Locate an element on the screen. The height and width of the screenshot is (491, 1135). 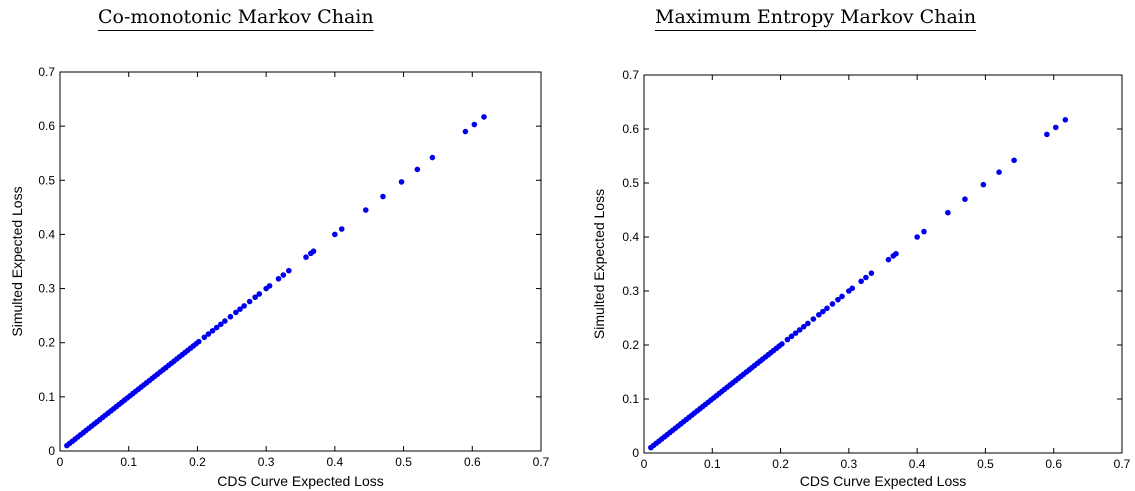
chart-title: Maximum Entropy Markov Chain is located at coordinates (816, 17).